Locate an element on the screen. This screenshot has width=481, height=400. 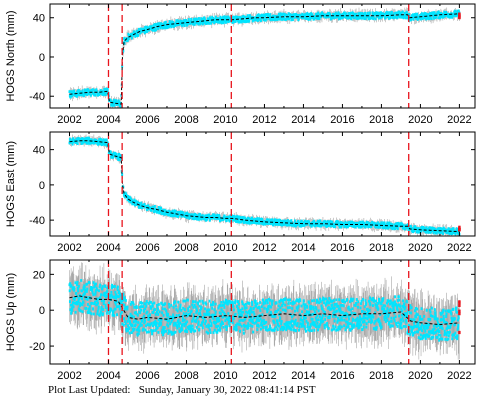
y-axis-title: HOGS Up (mm) is located at coordinates (11, 312).